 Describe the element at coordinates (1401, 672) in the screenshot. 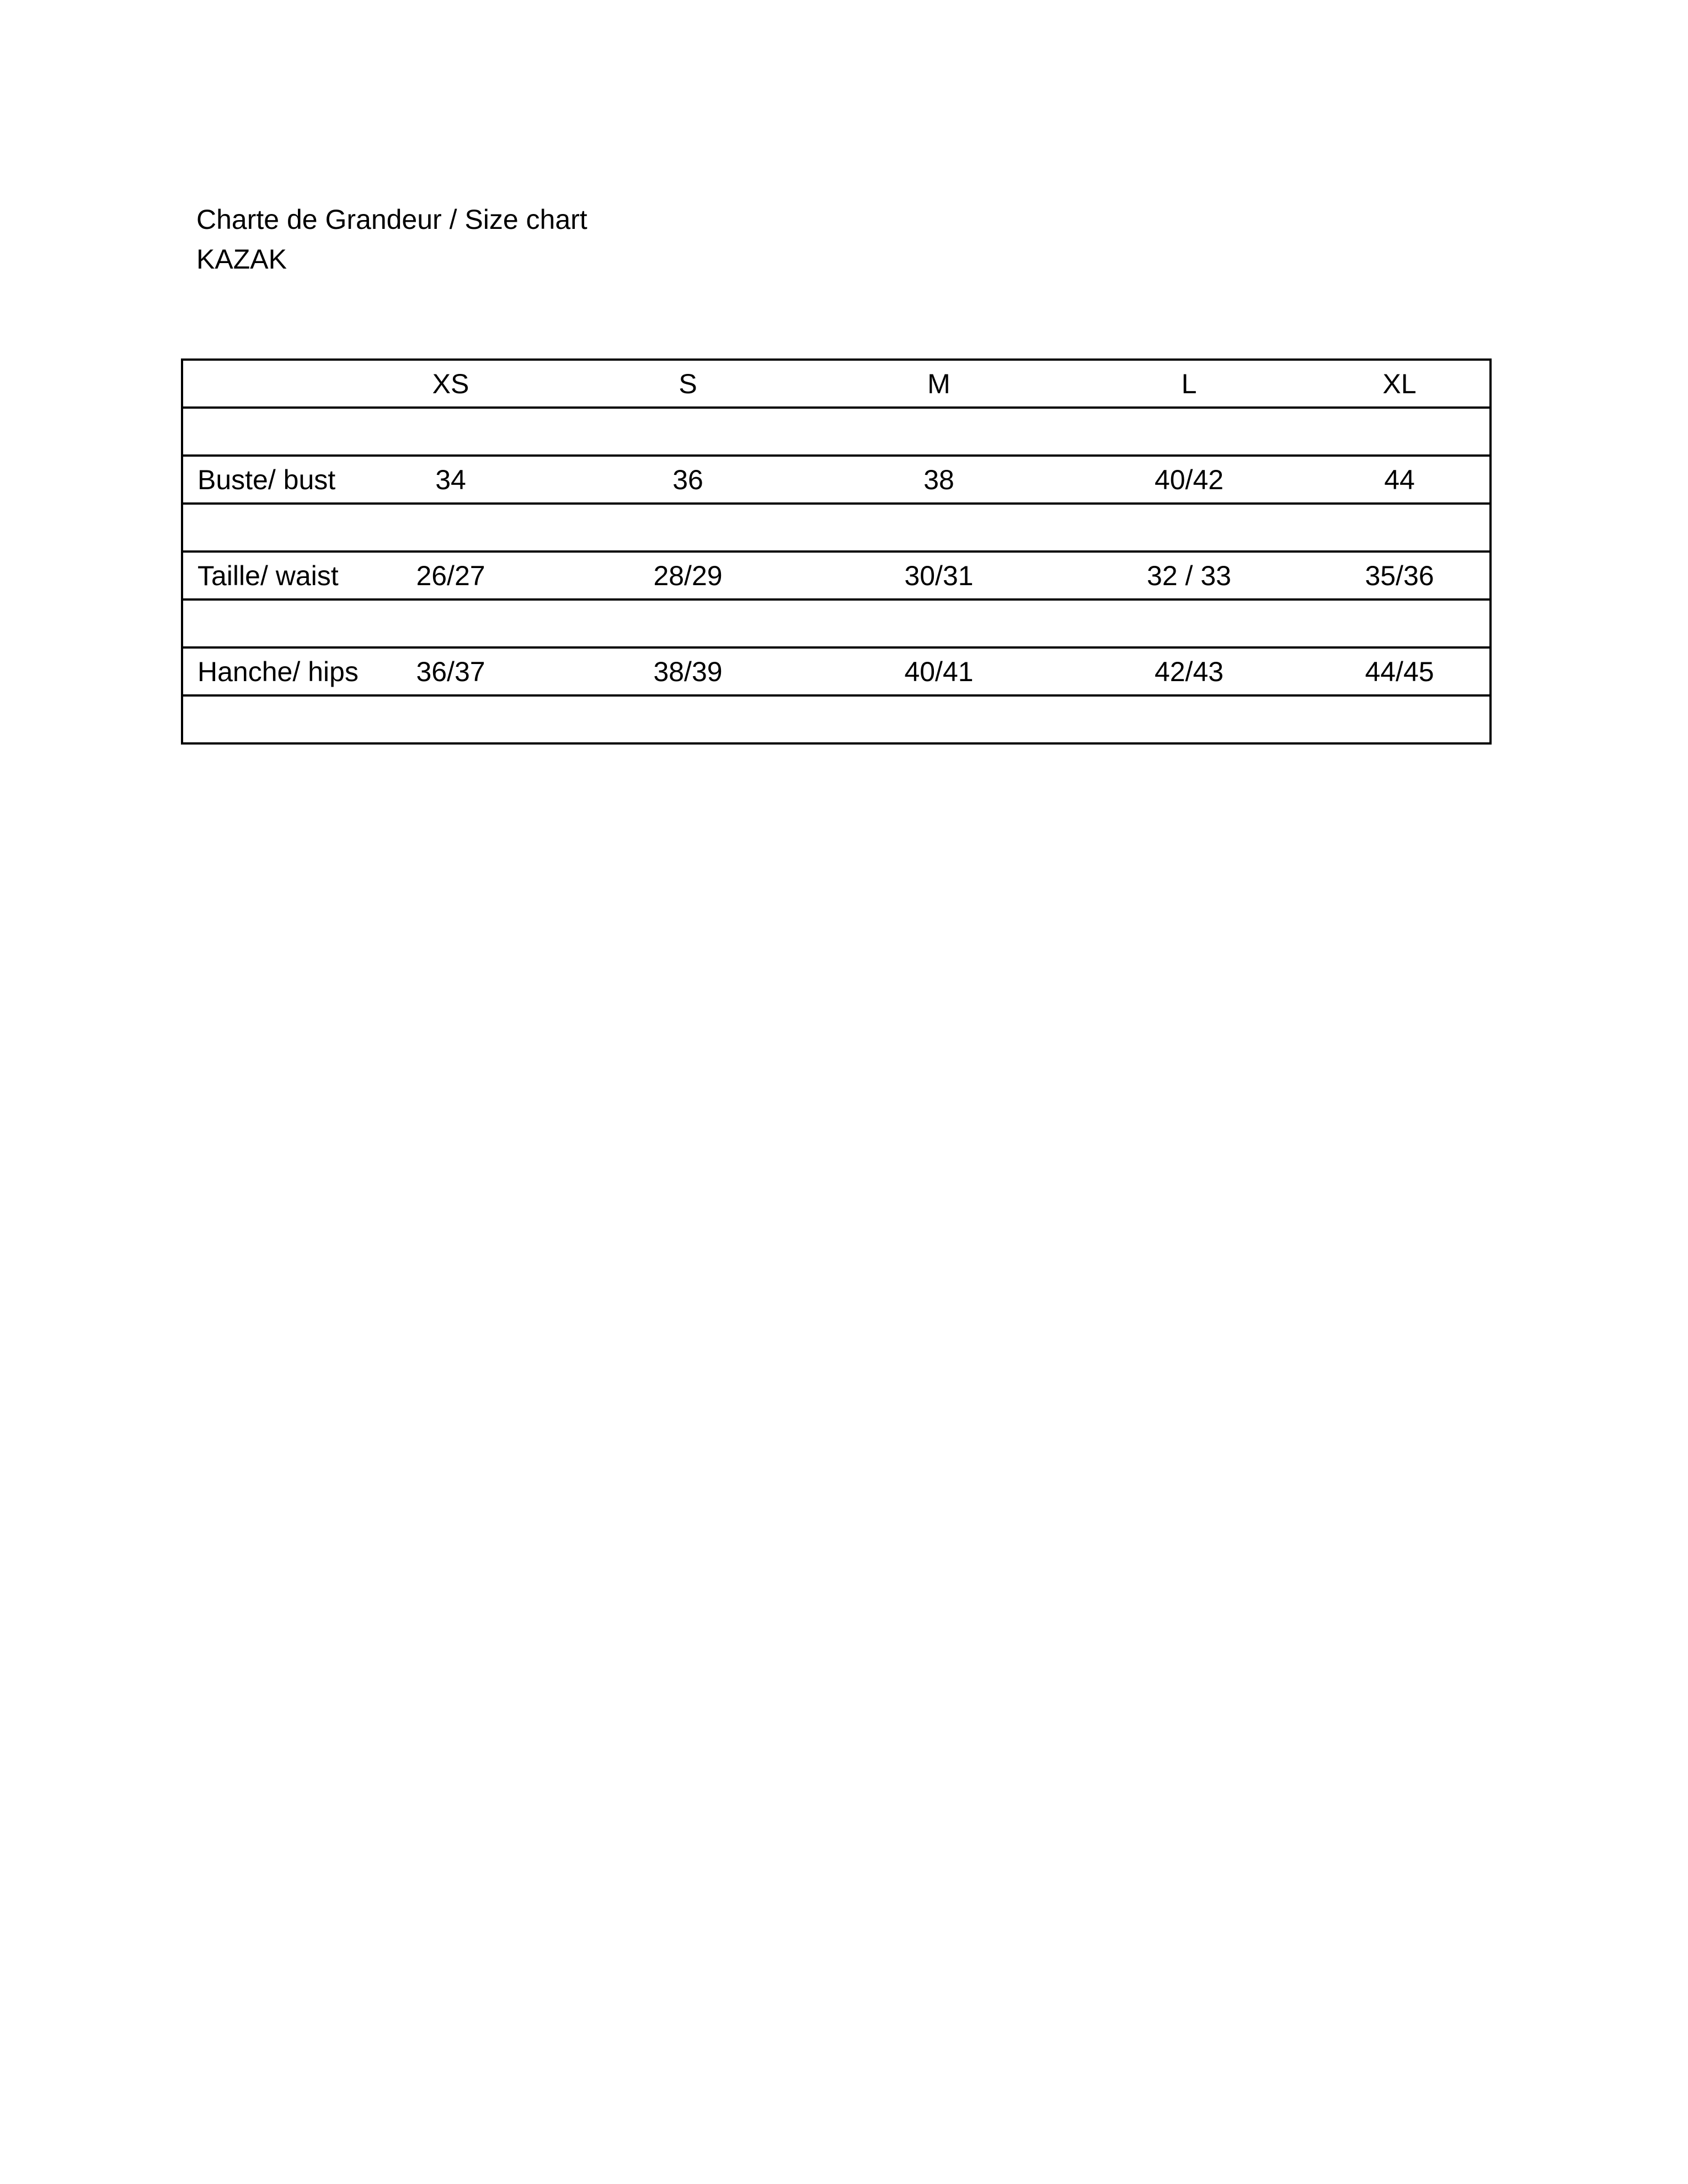

I see `table-cell: 44/45` at that location.